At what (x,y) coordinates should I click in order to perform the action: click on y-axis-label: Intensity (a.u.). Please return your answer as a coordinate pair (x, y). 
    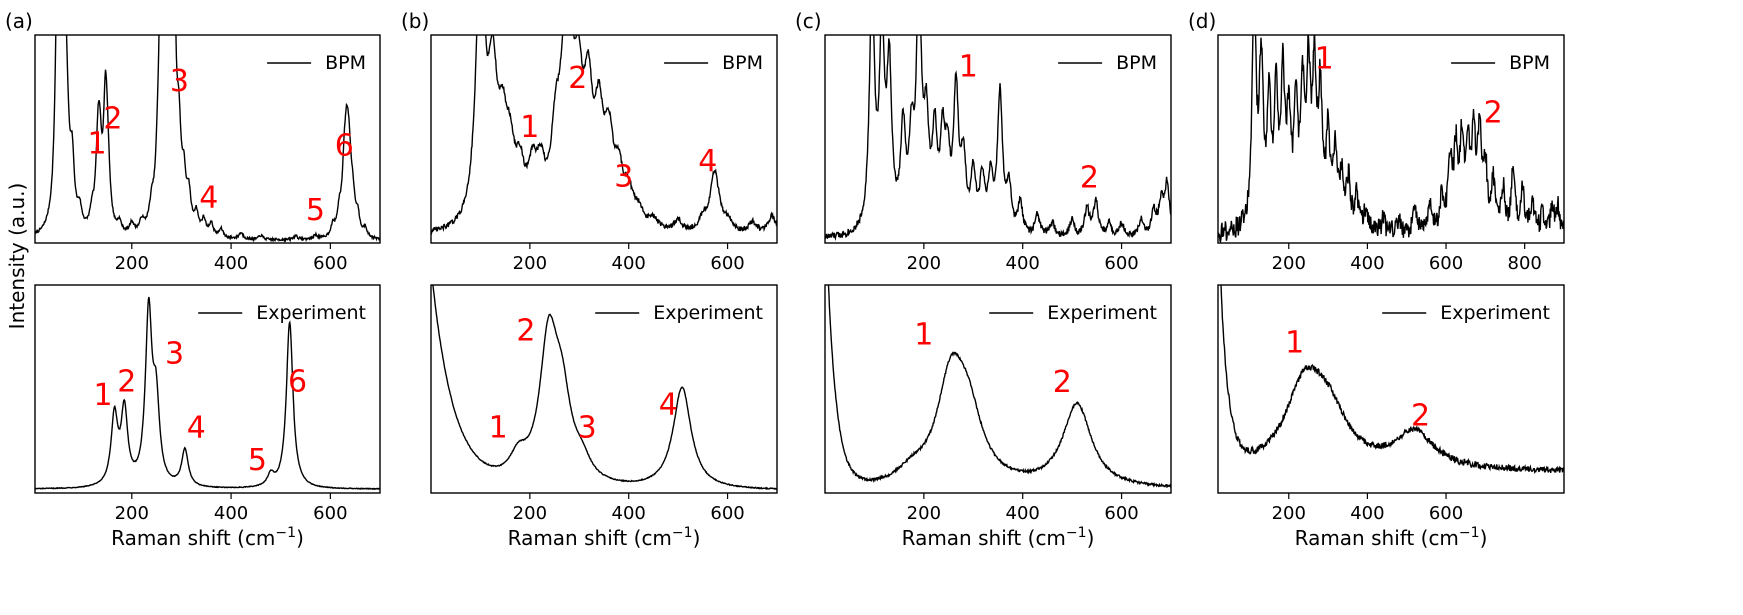
    Looking at the image, I should click on (17, 256).